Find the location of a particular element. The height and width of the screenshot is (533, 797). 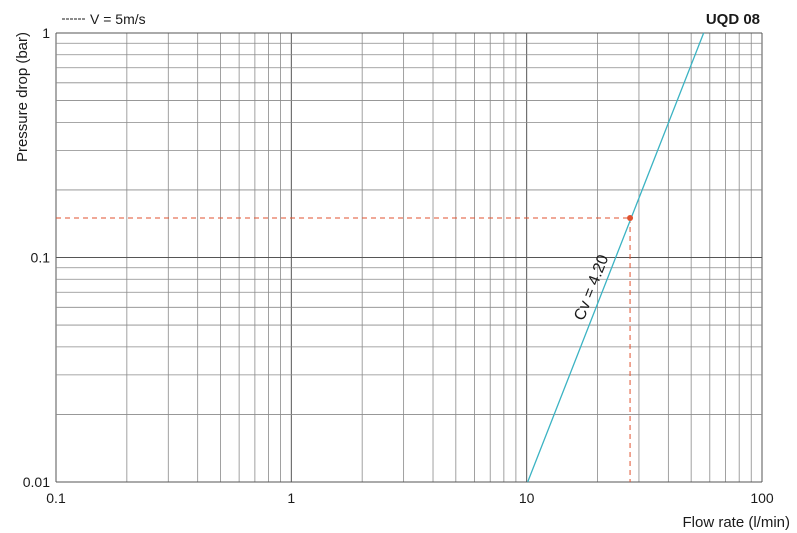

x-tick-label: 1 is located at coordinates (291, 498).